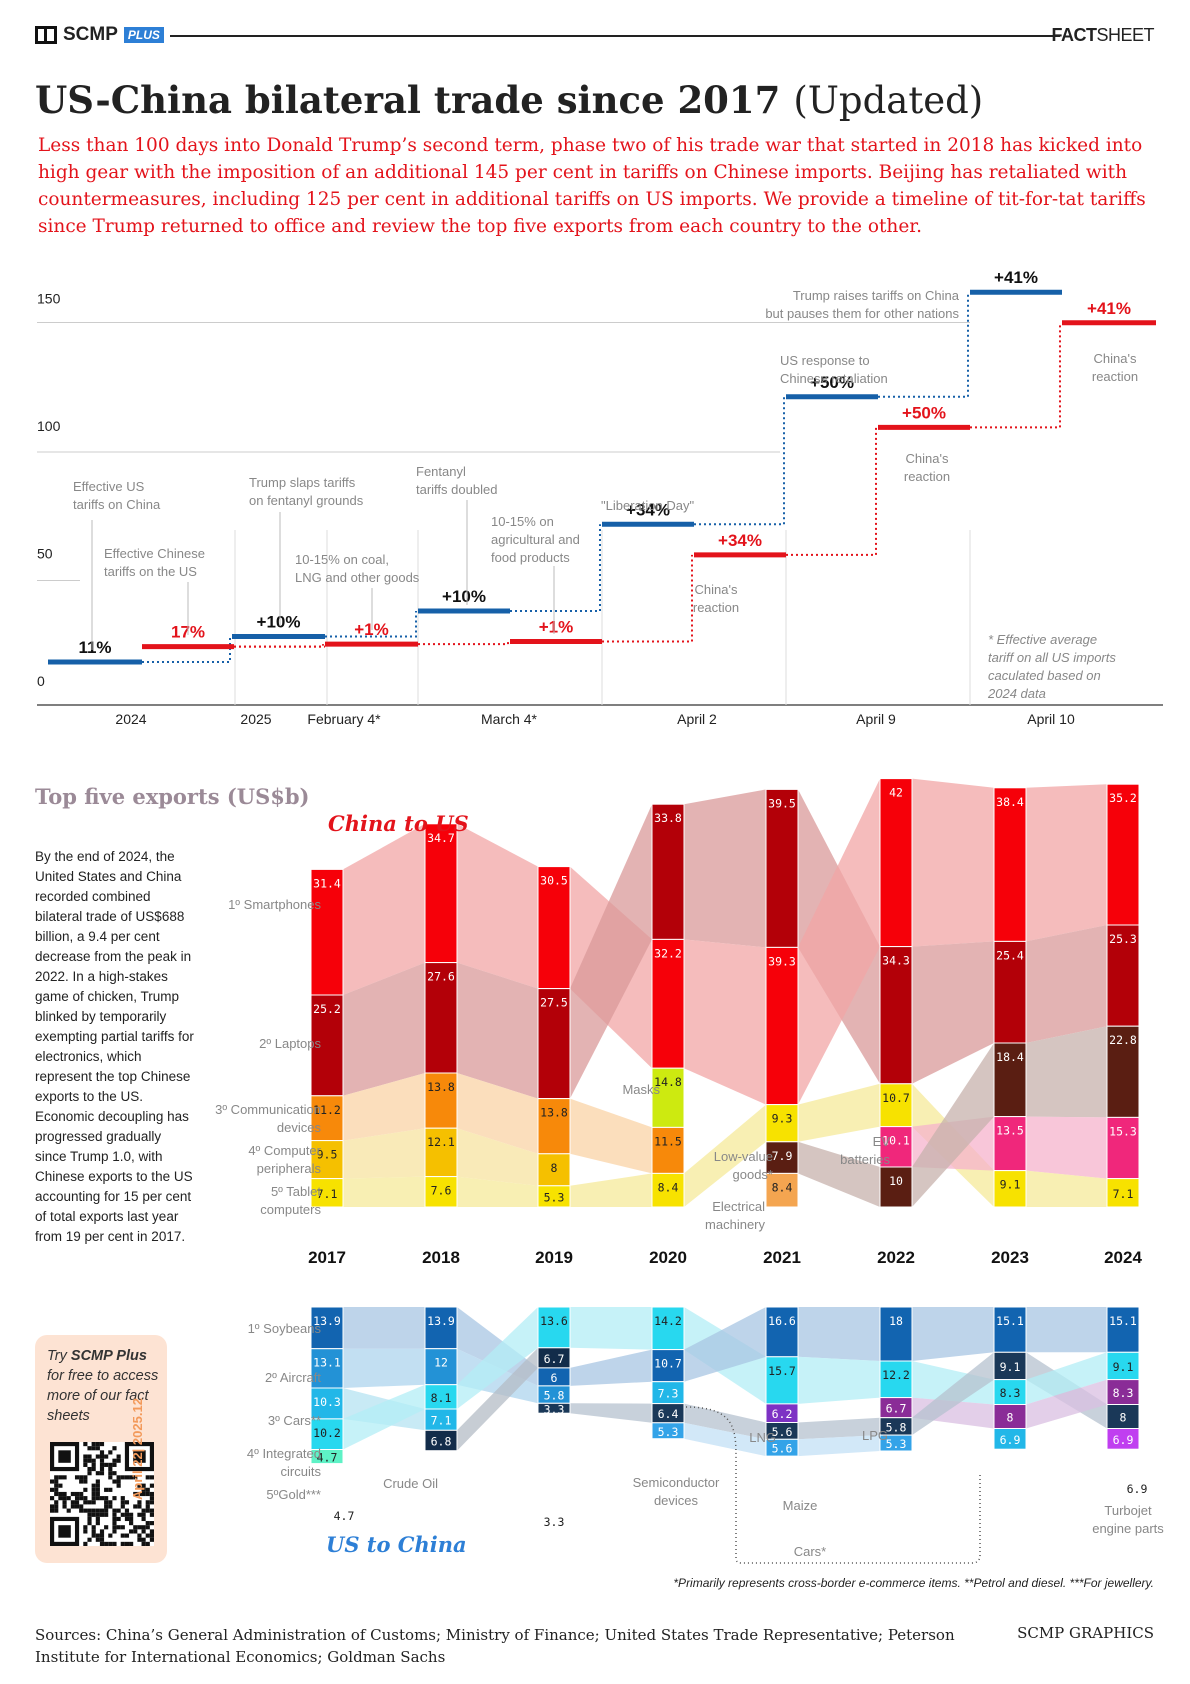  Describe the element at coordinates (668, 1187) in the screenshot. I see `china-value-label: 8.4` at that location.